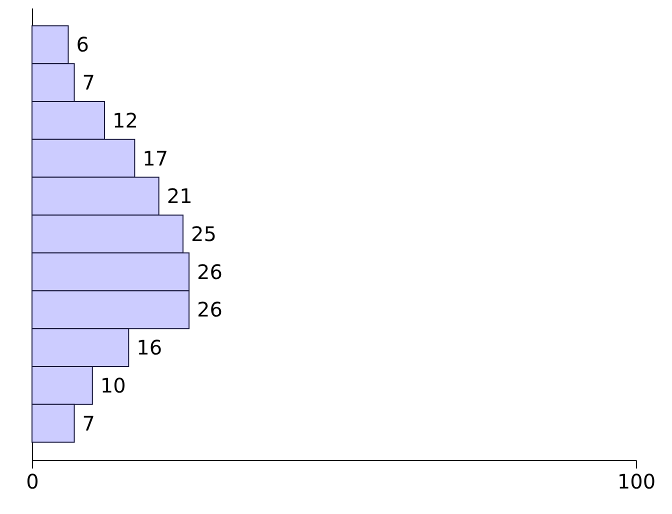 Image resolution: width=672 pixels, height=514 pixels. I want to click on data-label: 6, so click(82, 44).